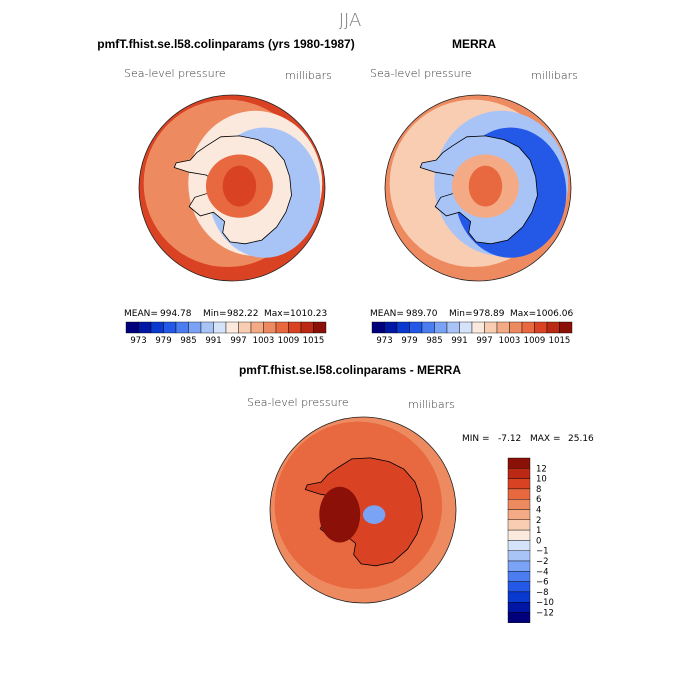  I want to click on mean-value: 994.78, so click(176, 314).